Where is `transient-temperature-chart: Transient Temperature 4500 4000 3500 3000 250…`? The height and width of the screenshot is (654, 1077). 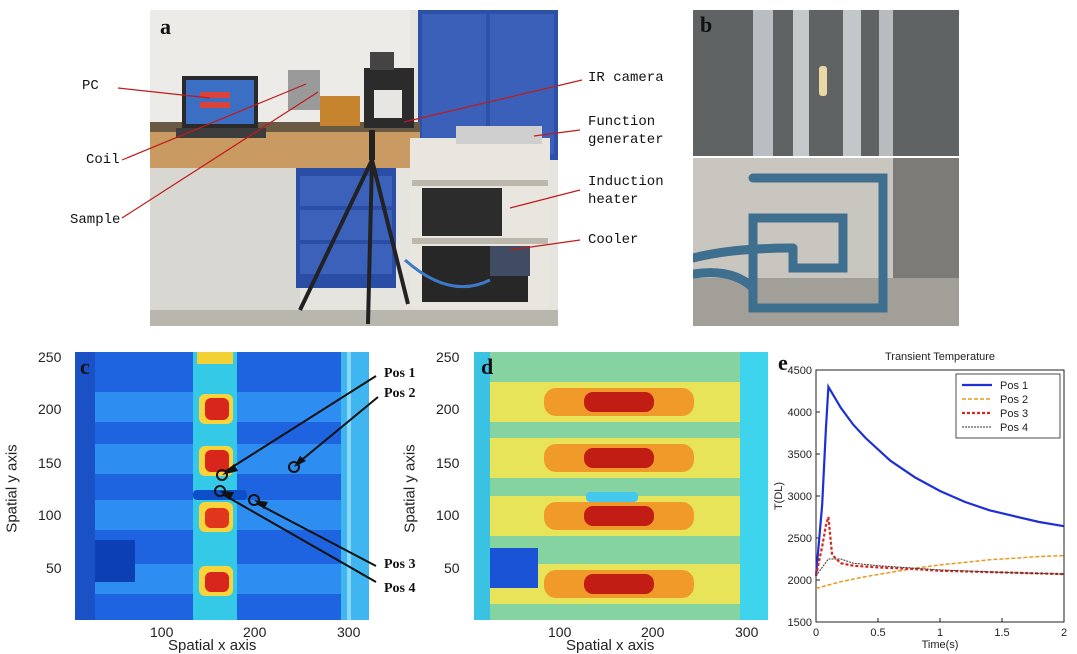 transient-temperature-chart: Transient Temperature 4500 4000 3500 3000 250… is located at coordinates (920, 501).